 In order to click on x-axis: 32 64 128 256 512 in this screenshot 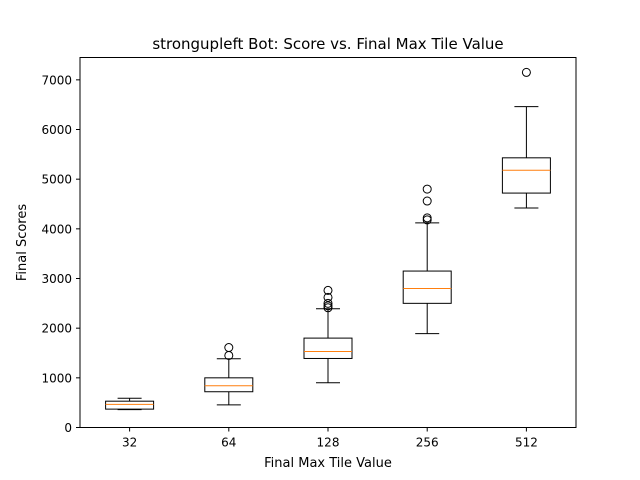, I will do `click(330, 438)`.